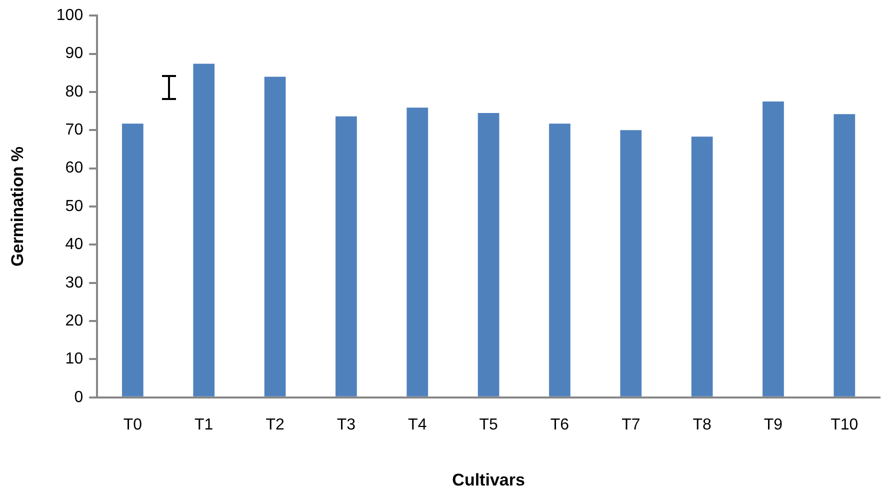 Image resolution: width=890 pixels, height=495 pixels. Describe the element at coordinates (79, 397) in the screenshot. I see `y-tick-label: 0` at that location.